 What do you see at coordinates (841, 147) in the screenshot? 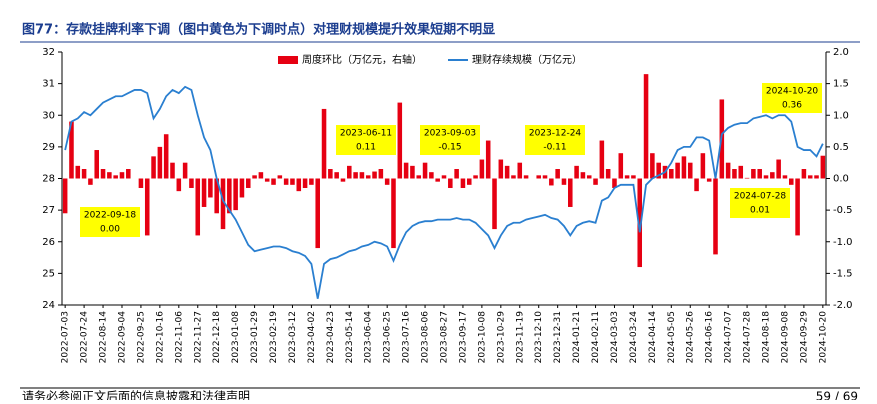
I see `y2-tick-label: 0.5` at bounding box center [841, 147].